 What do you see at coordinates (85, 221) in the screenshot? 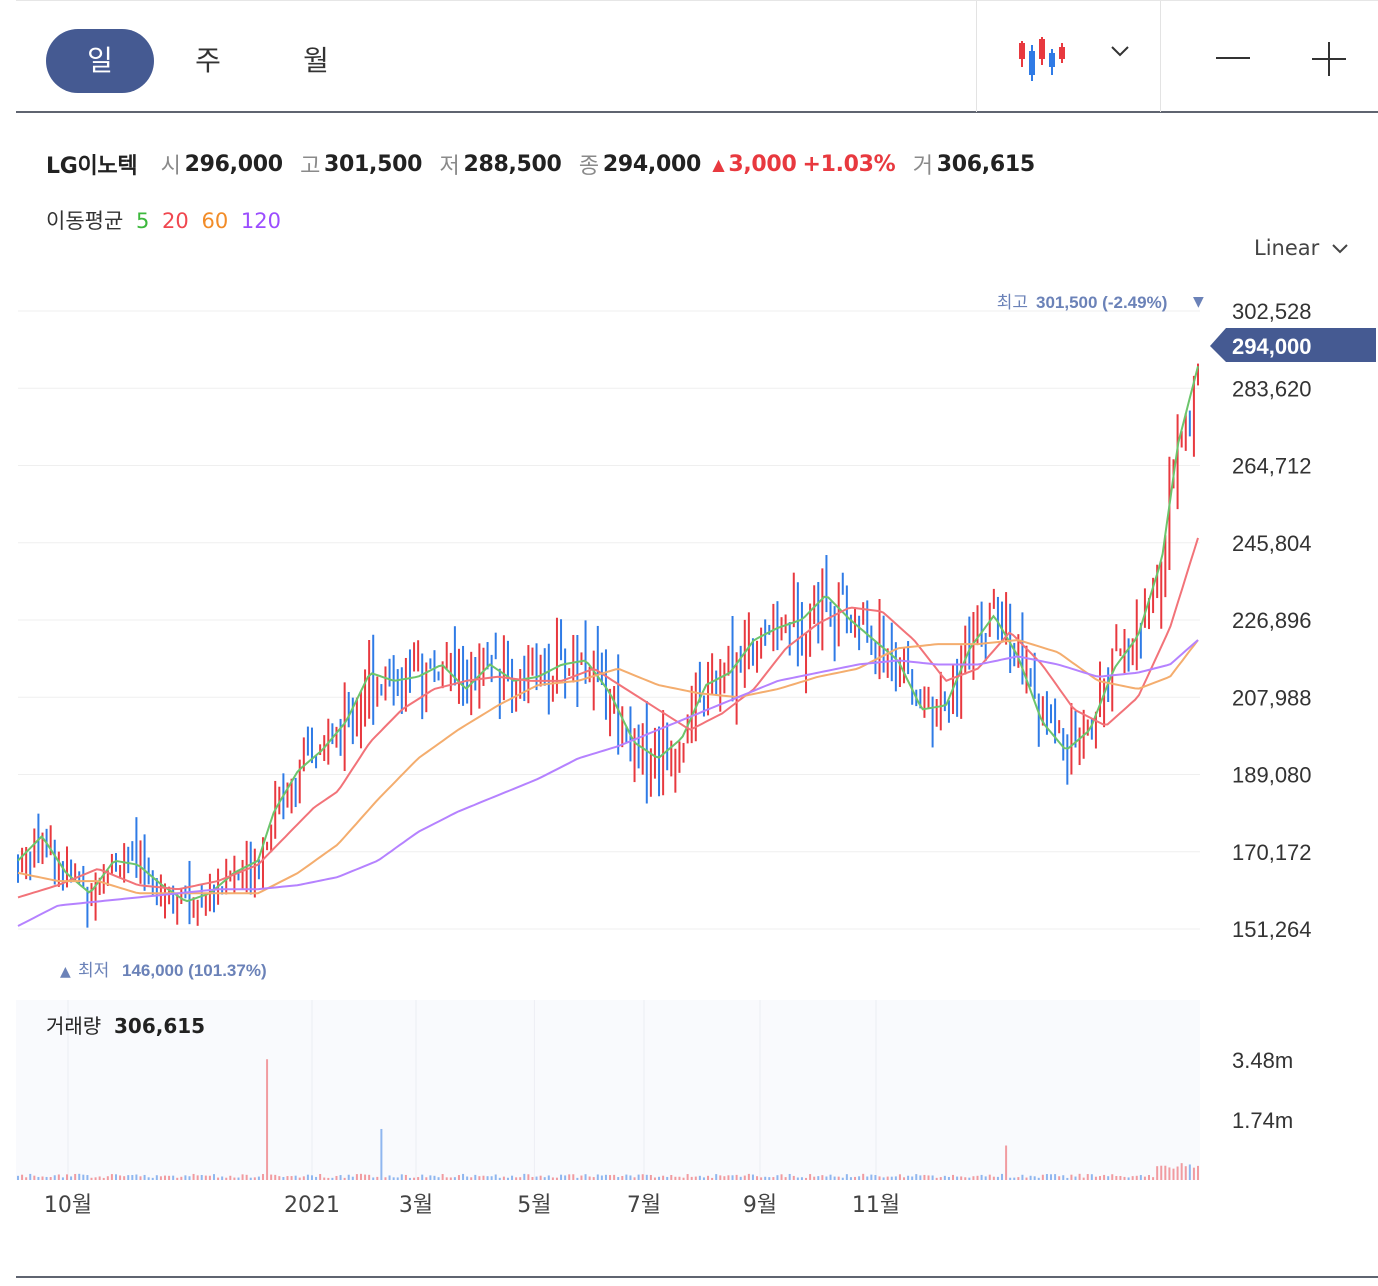
I see `ma-label: 이동평균` at bounding box center [85, 221].